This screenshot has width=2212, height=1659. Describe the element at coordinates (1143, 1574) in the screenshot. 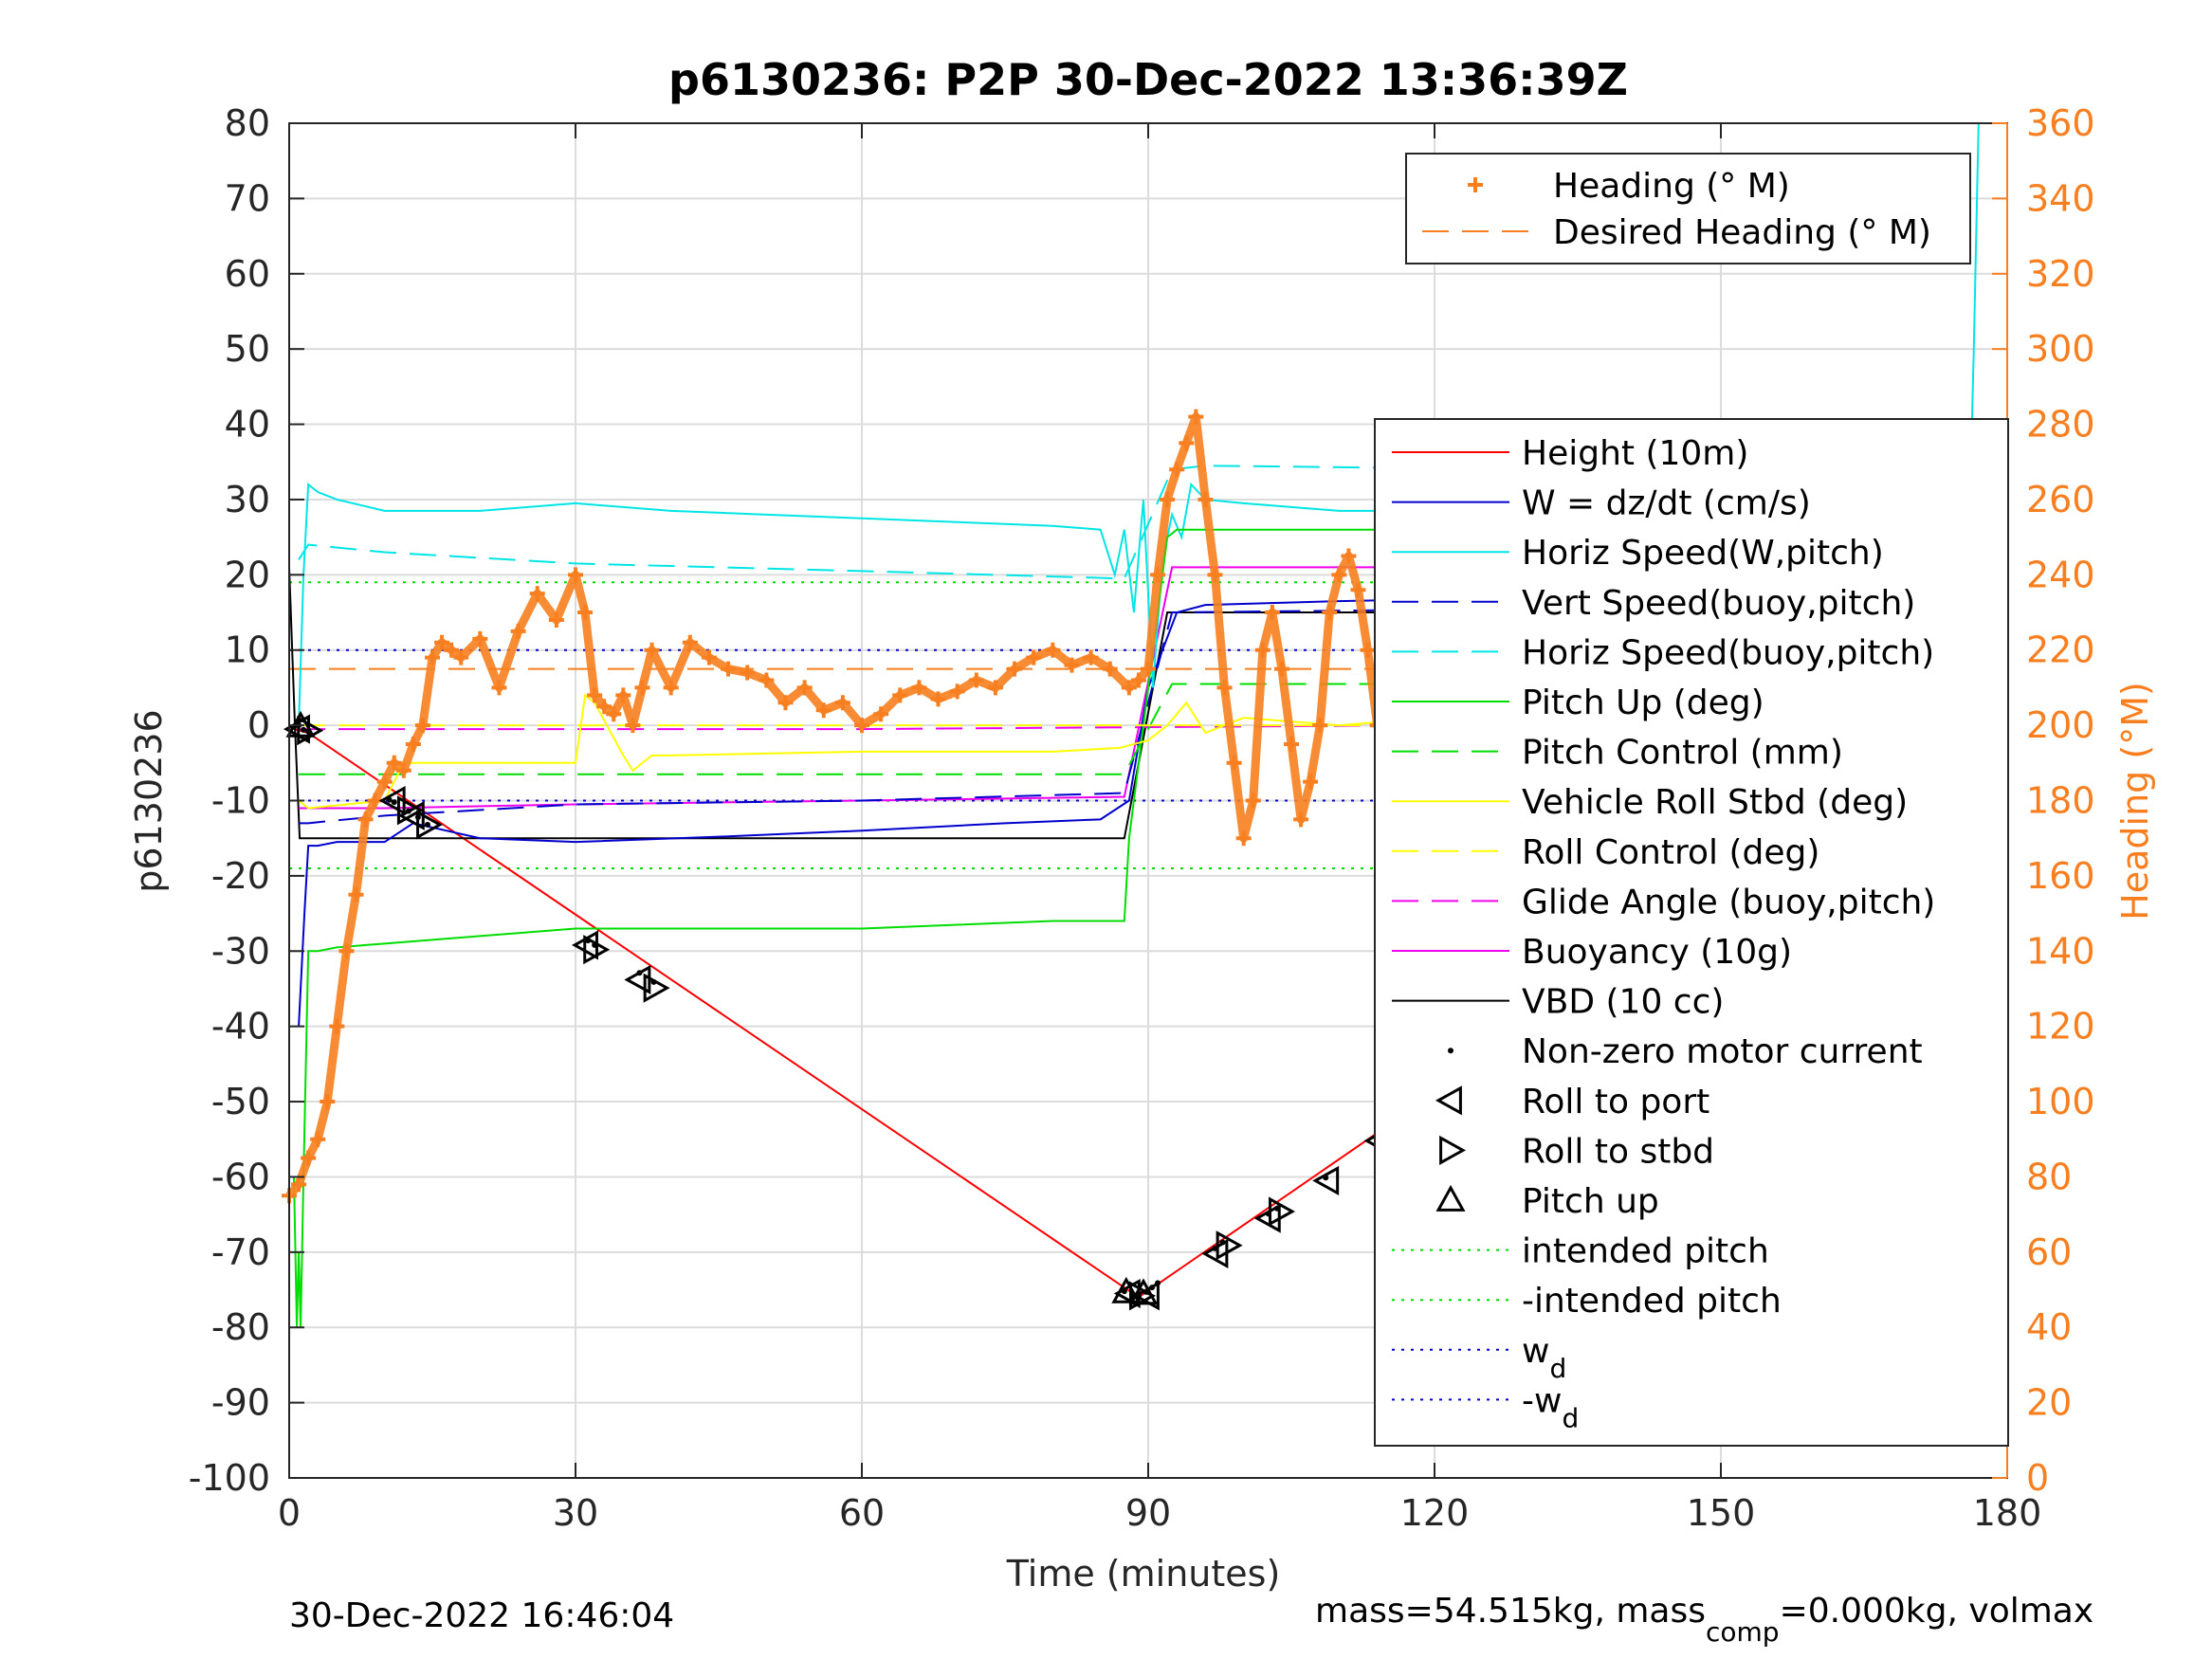

I see `x-axis-label: Time (minutes)` at that location.